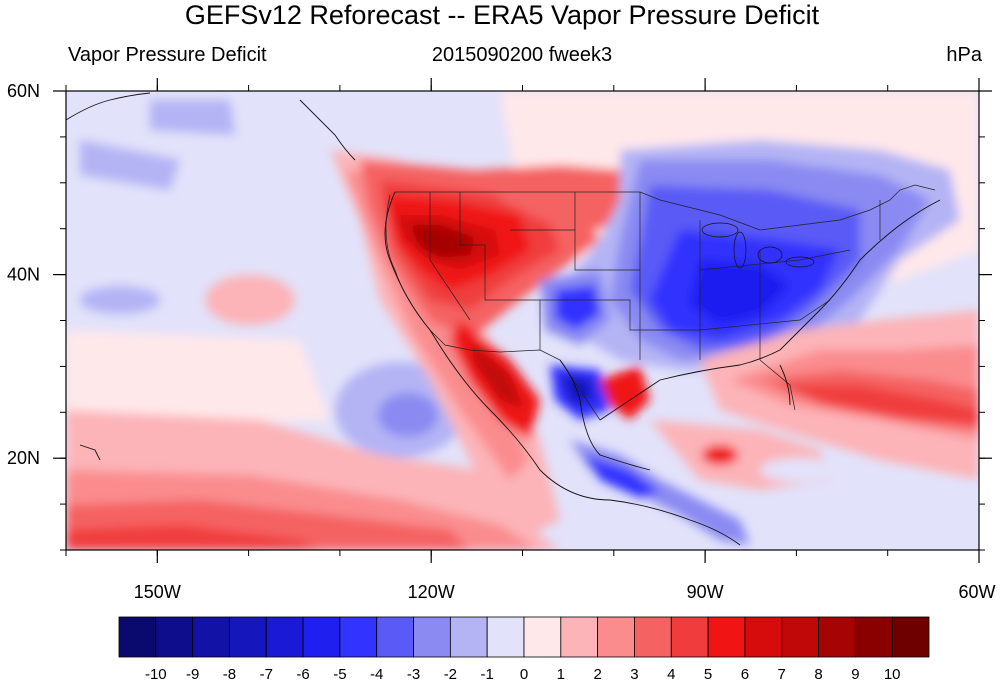 This screenshot has width=1004, height=684. I want to click on units-label: hPa, so click(964, 55).